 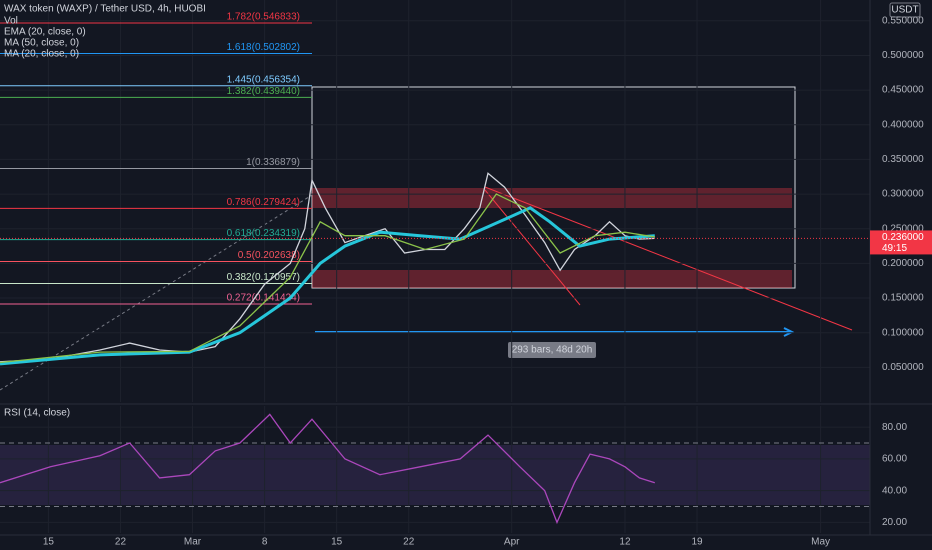 I want to click on x-tick-label: Mar, so click(x=193, y=542).